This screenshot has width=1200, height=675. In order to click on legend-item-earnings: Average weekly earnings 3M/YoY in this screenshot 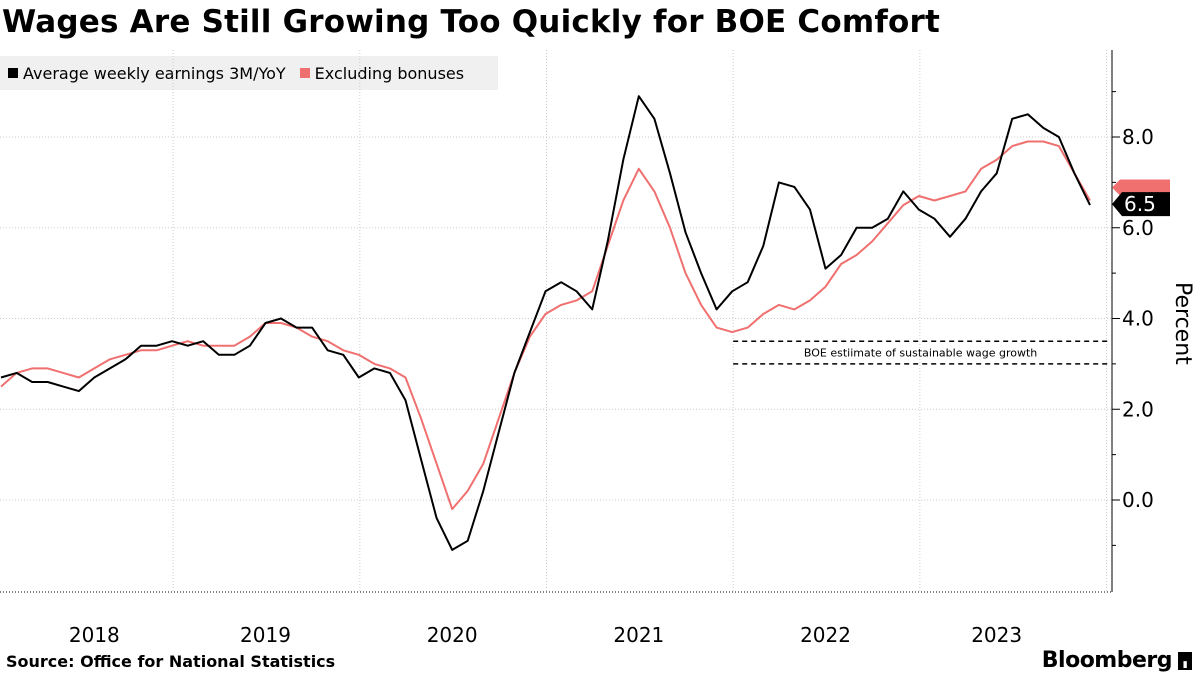, I will do `click(147, 73)`.